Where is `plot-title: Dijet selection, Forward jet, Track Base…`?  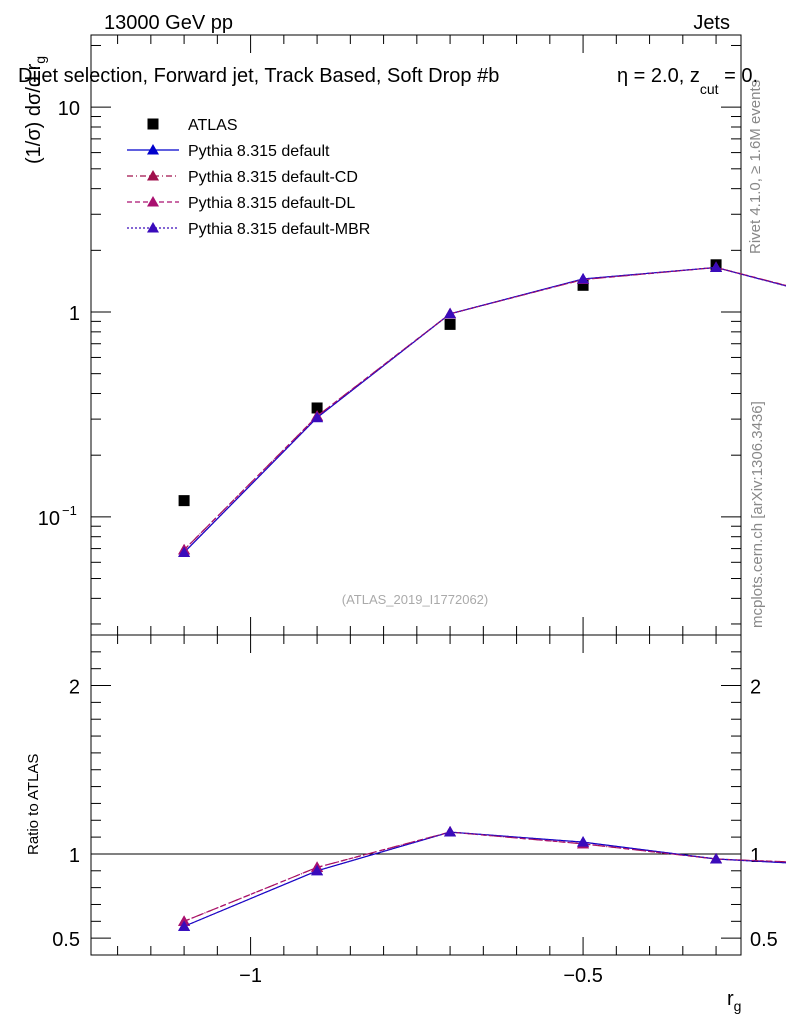 plot-title: Dijet selection, Forward jet, Track Base… is located at coordinates (258, 76).